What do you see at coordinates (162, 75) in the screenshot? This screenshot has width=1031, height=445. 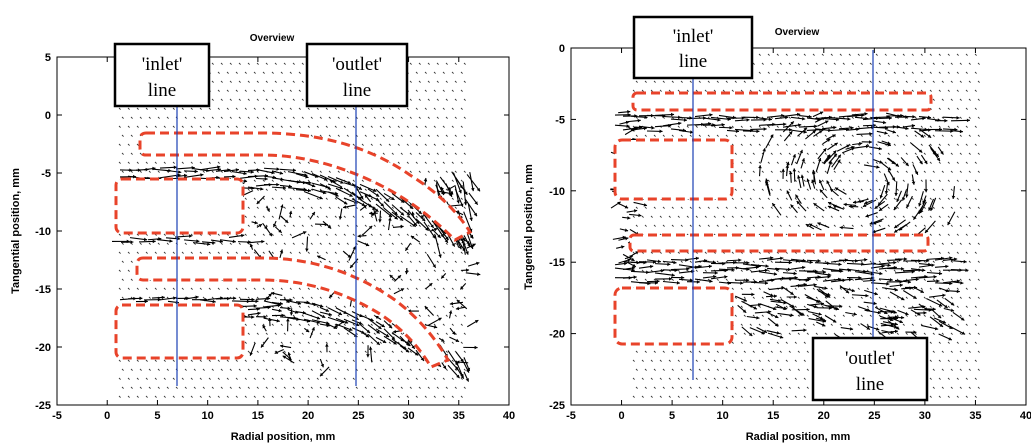 I see `left-inlet-callout: 'inlet' line` at bounding box center [162, 75].